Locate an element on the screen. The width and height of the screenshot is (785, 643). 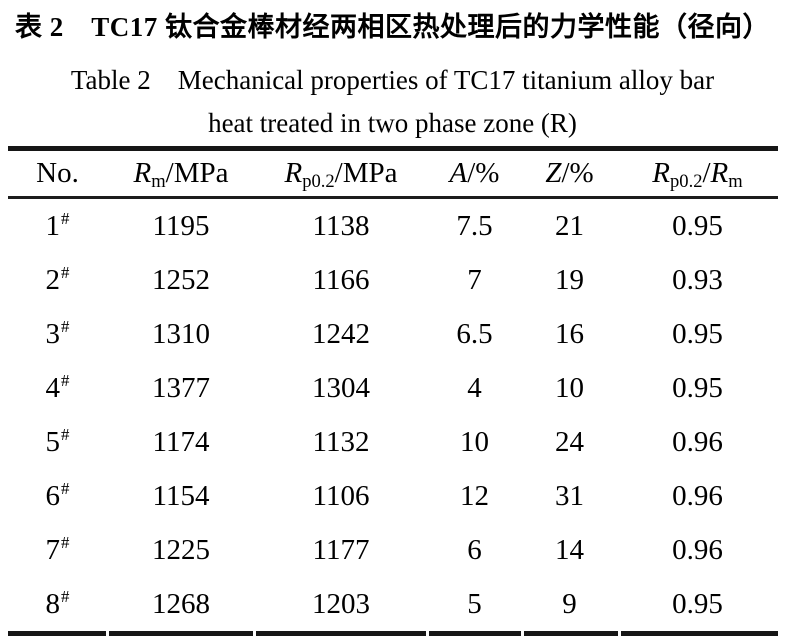
cell-value: 1 is located at coordinates (53, 225).